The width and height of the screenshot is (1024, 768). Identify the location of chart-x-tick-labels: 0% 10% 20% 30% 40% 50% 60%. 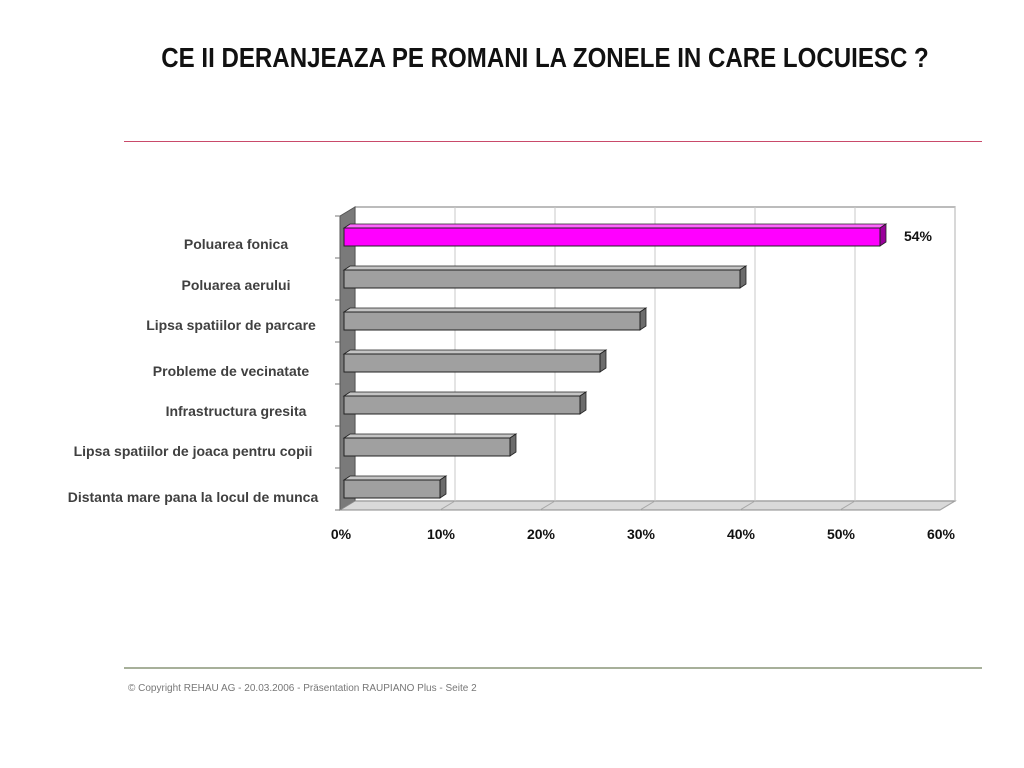
(643, 534).